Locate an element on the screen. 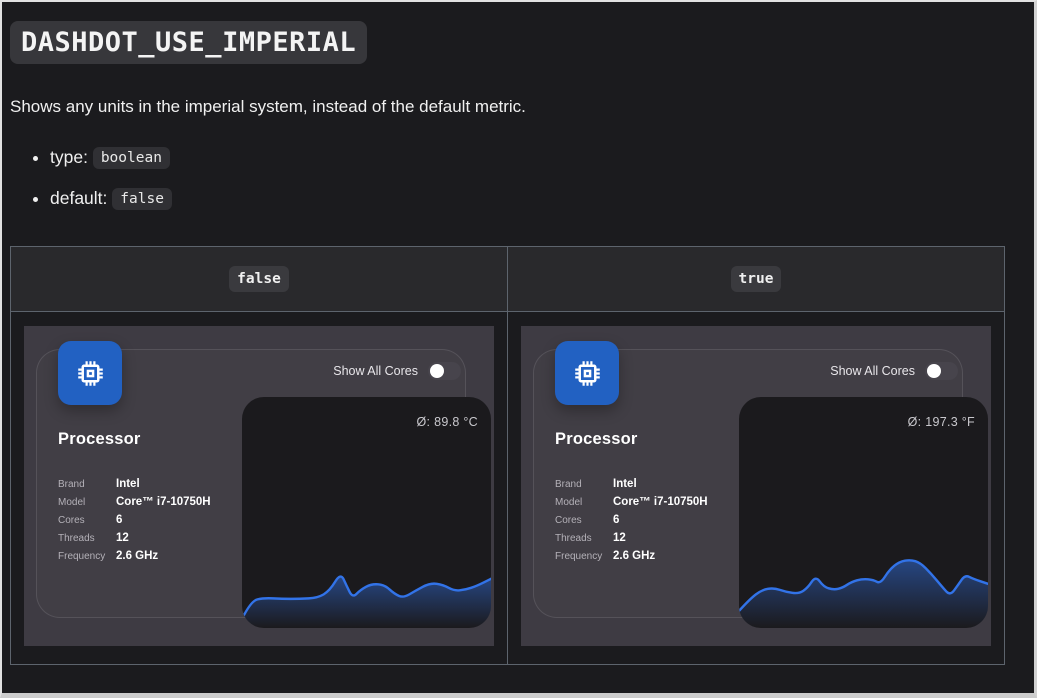 This screenshot has width=1037, height=698. default-label: default: is located at coordinates (79, 198).